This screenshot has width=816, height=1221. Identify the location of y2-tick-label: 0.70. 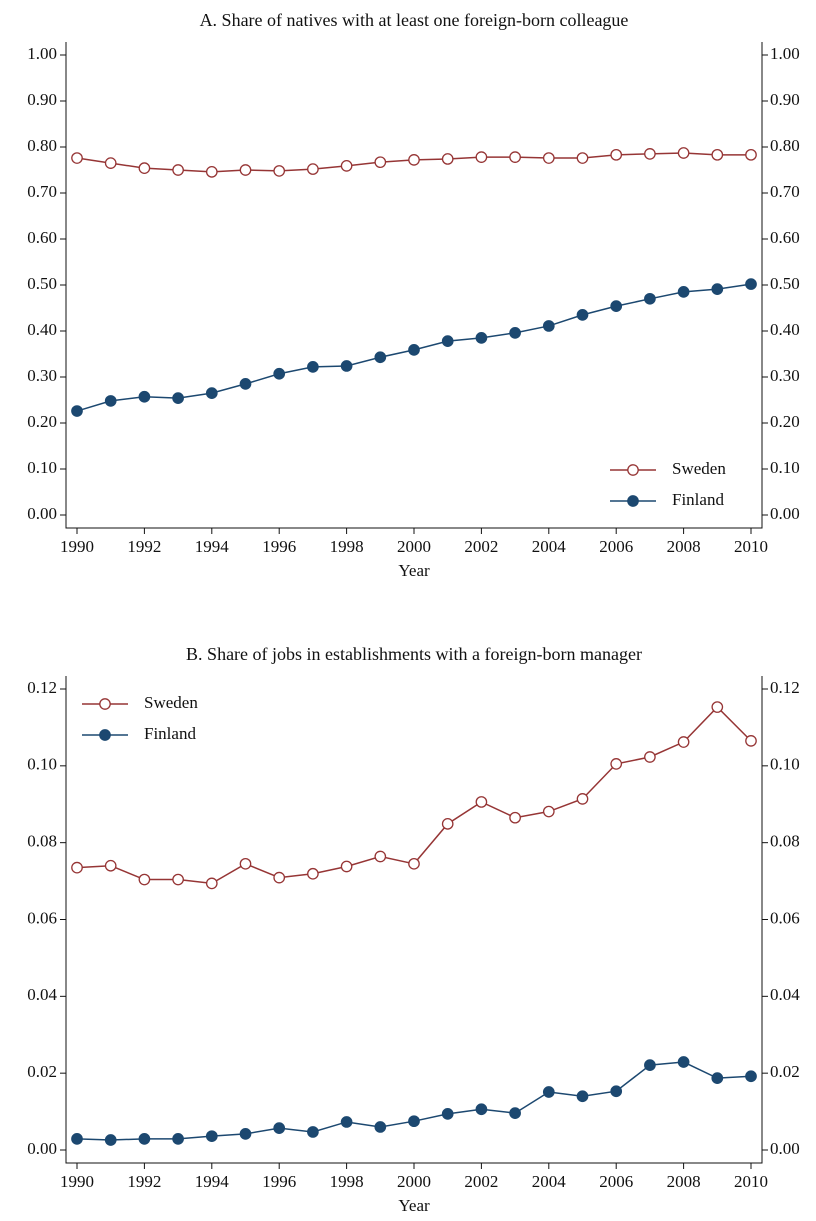
(785, 191).